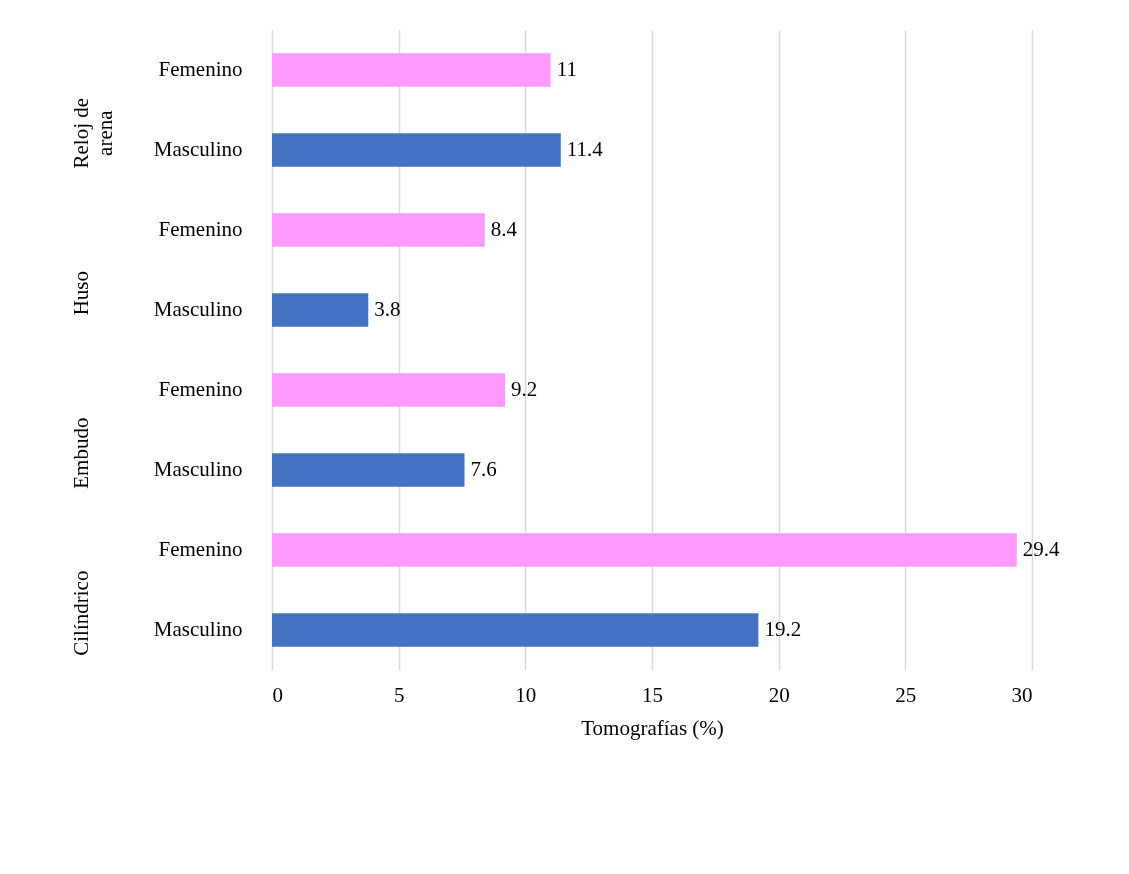 The image size is (1129, 874). What do you see at coordinates (779, 694) in the screenshot?
I see `x-tick-label: 20` at bounding box center [779, 694].